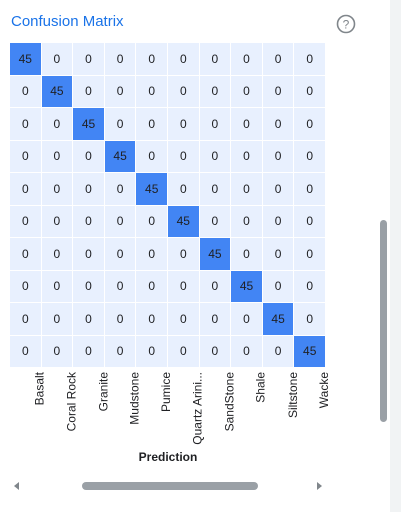 This screenshot has width=401, height=512. I want to click on horizontal-scroll-thumb, so click(170, 486).